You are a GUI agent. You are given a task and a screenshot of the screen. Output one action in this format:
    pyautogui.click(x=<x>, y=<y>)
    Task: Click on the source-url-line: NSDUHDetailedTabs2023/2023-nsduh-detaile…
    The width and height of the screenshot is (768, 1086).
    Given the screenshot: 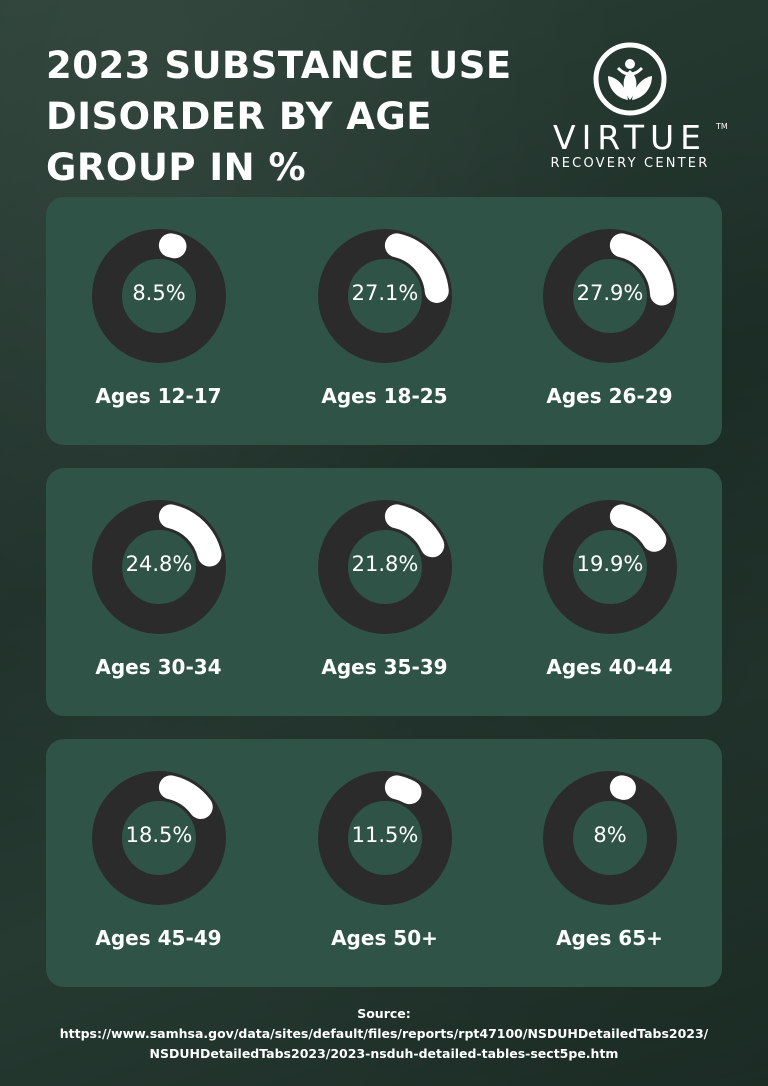 What is the action you would take?
    pyautogui.click(x=384, y=1053)
    